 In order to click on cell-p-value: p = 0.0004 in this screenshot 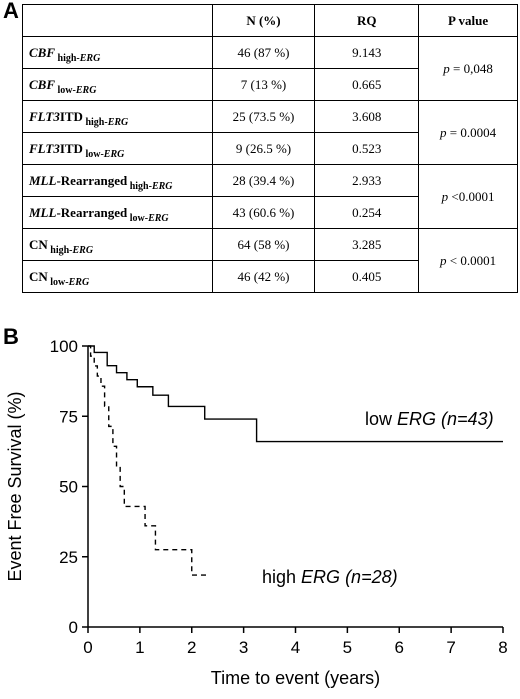, I will do `click(468, 132)`.